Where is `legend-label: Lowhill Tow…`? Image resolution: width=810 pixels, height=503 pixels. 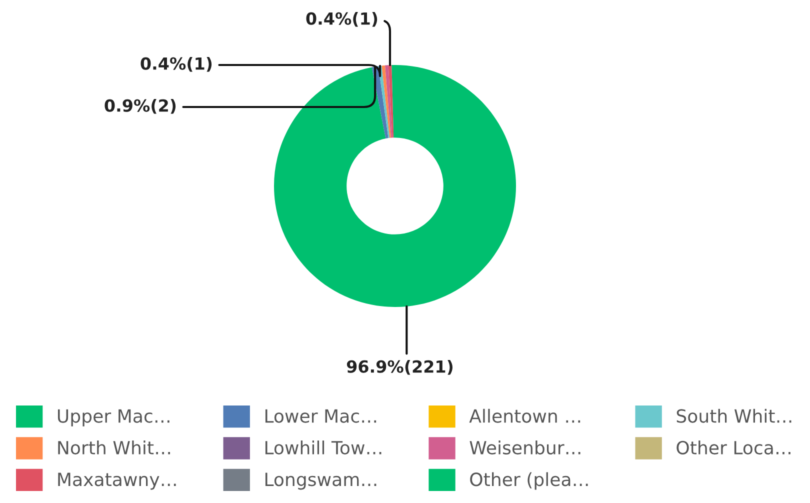
legend-label: Lowhill Tow… is located at coordinates (323, 447).